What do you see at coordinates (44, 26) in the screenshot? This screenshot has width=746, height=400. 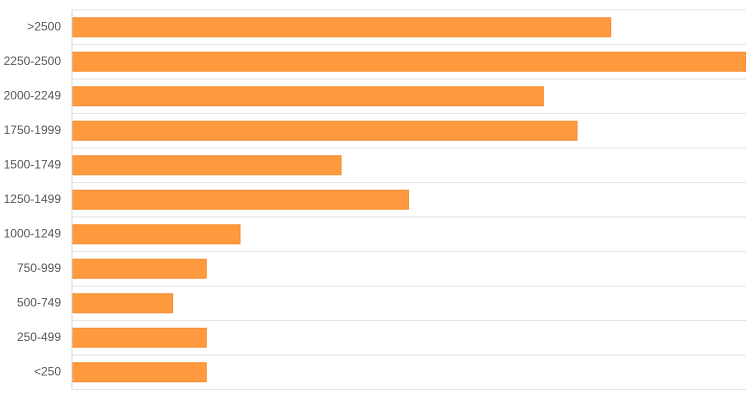 I see `category-label-0: >2500` at bounding box center [44, 26].